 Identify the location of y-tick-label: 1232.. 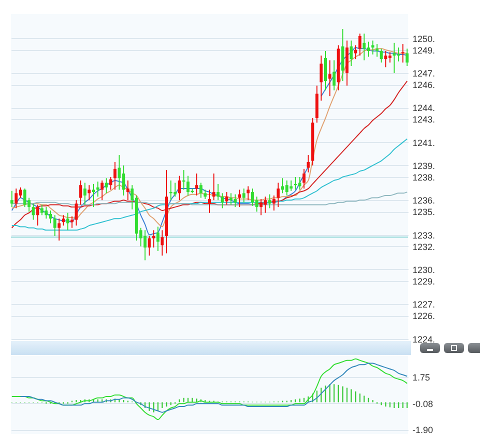
(424, 247).